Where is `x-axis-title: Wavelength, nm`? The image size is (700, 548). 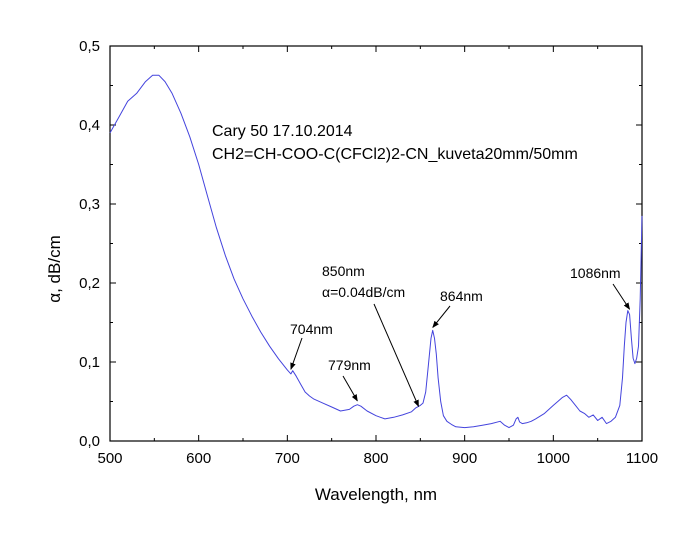
x-axis-title: Wavelength, nm is located at coordinates (376, 494).